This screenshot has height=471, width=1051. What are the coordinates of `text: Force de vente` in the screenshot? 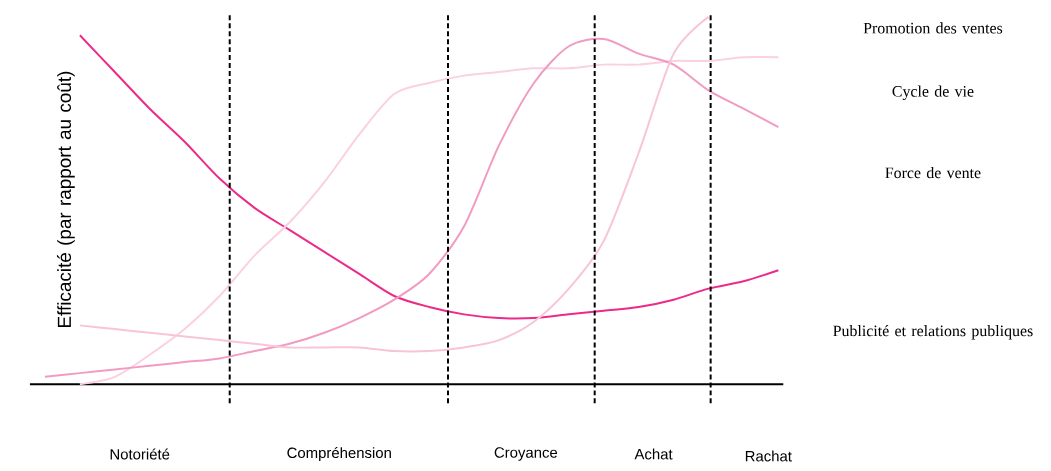 It's located at (933, 173).